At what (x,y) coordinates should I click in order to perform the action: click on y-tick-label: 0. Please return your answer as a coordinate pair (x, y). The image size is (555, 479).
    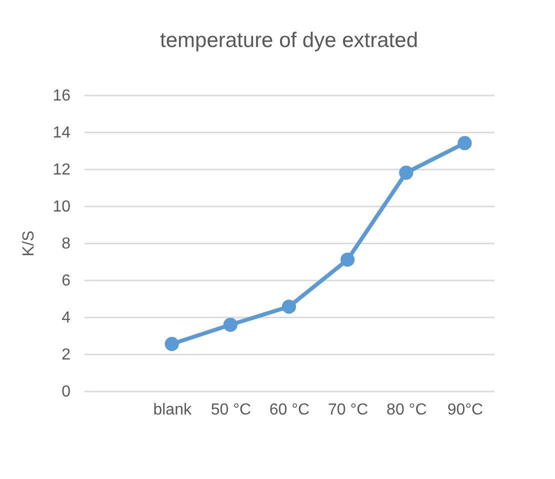
    Looking at the image, I should click on (66, 392).